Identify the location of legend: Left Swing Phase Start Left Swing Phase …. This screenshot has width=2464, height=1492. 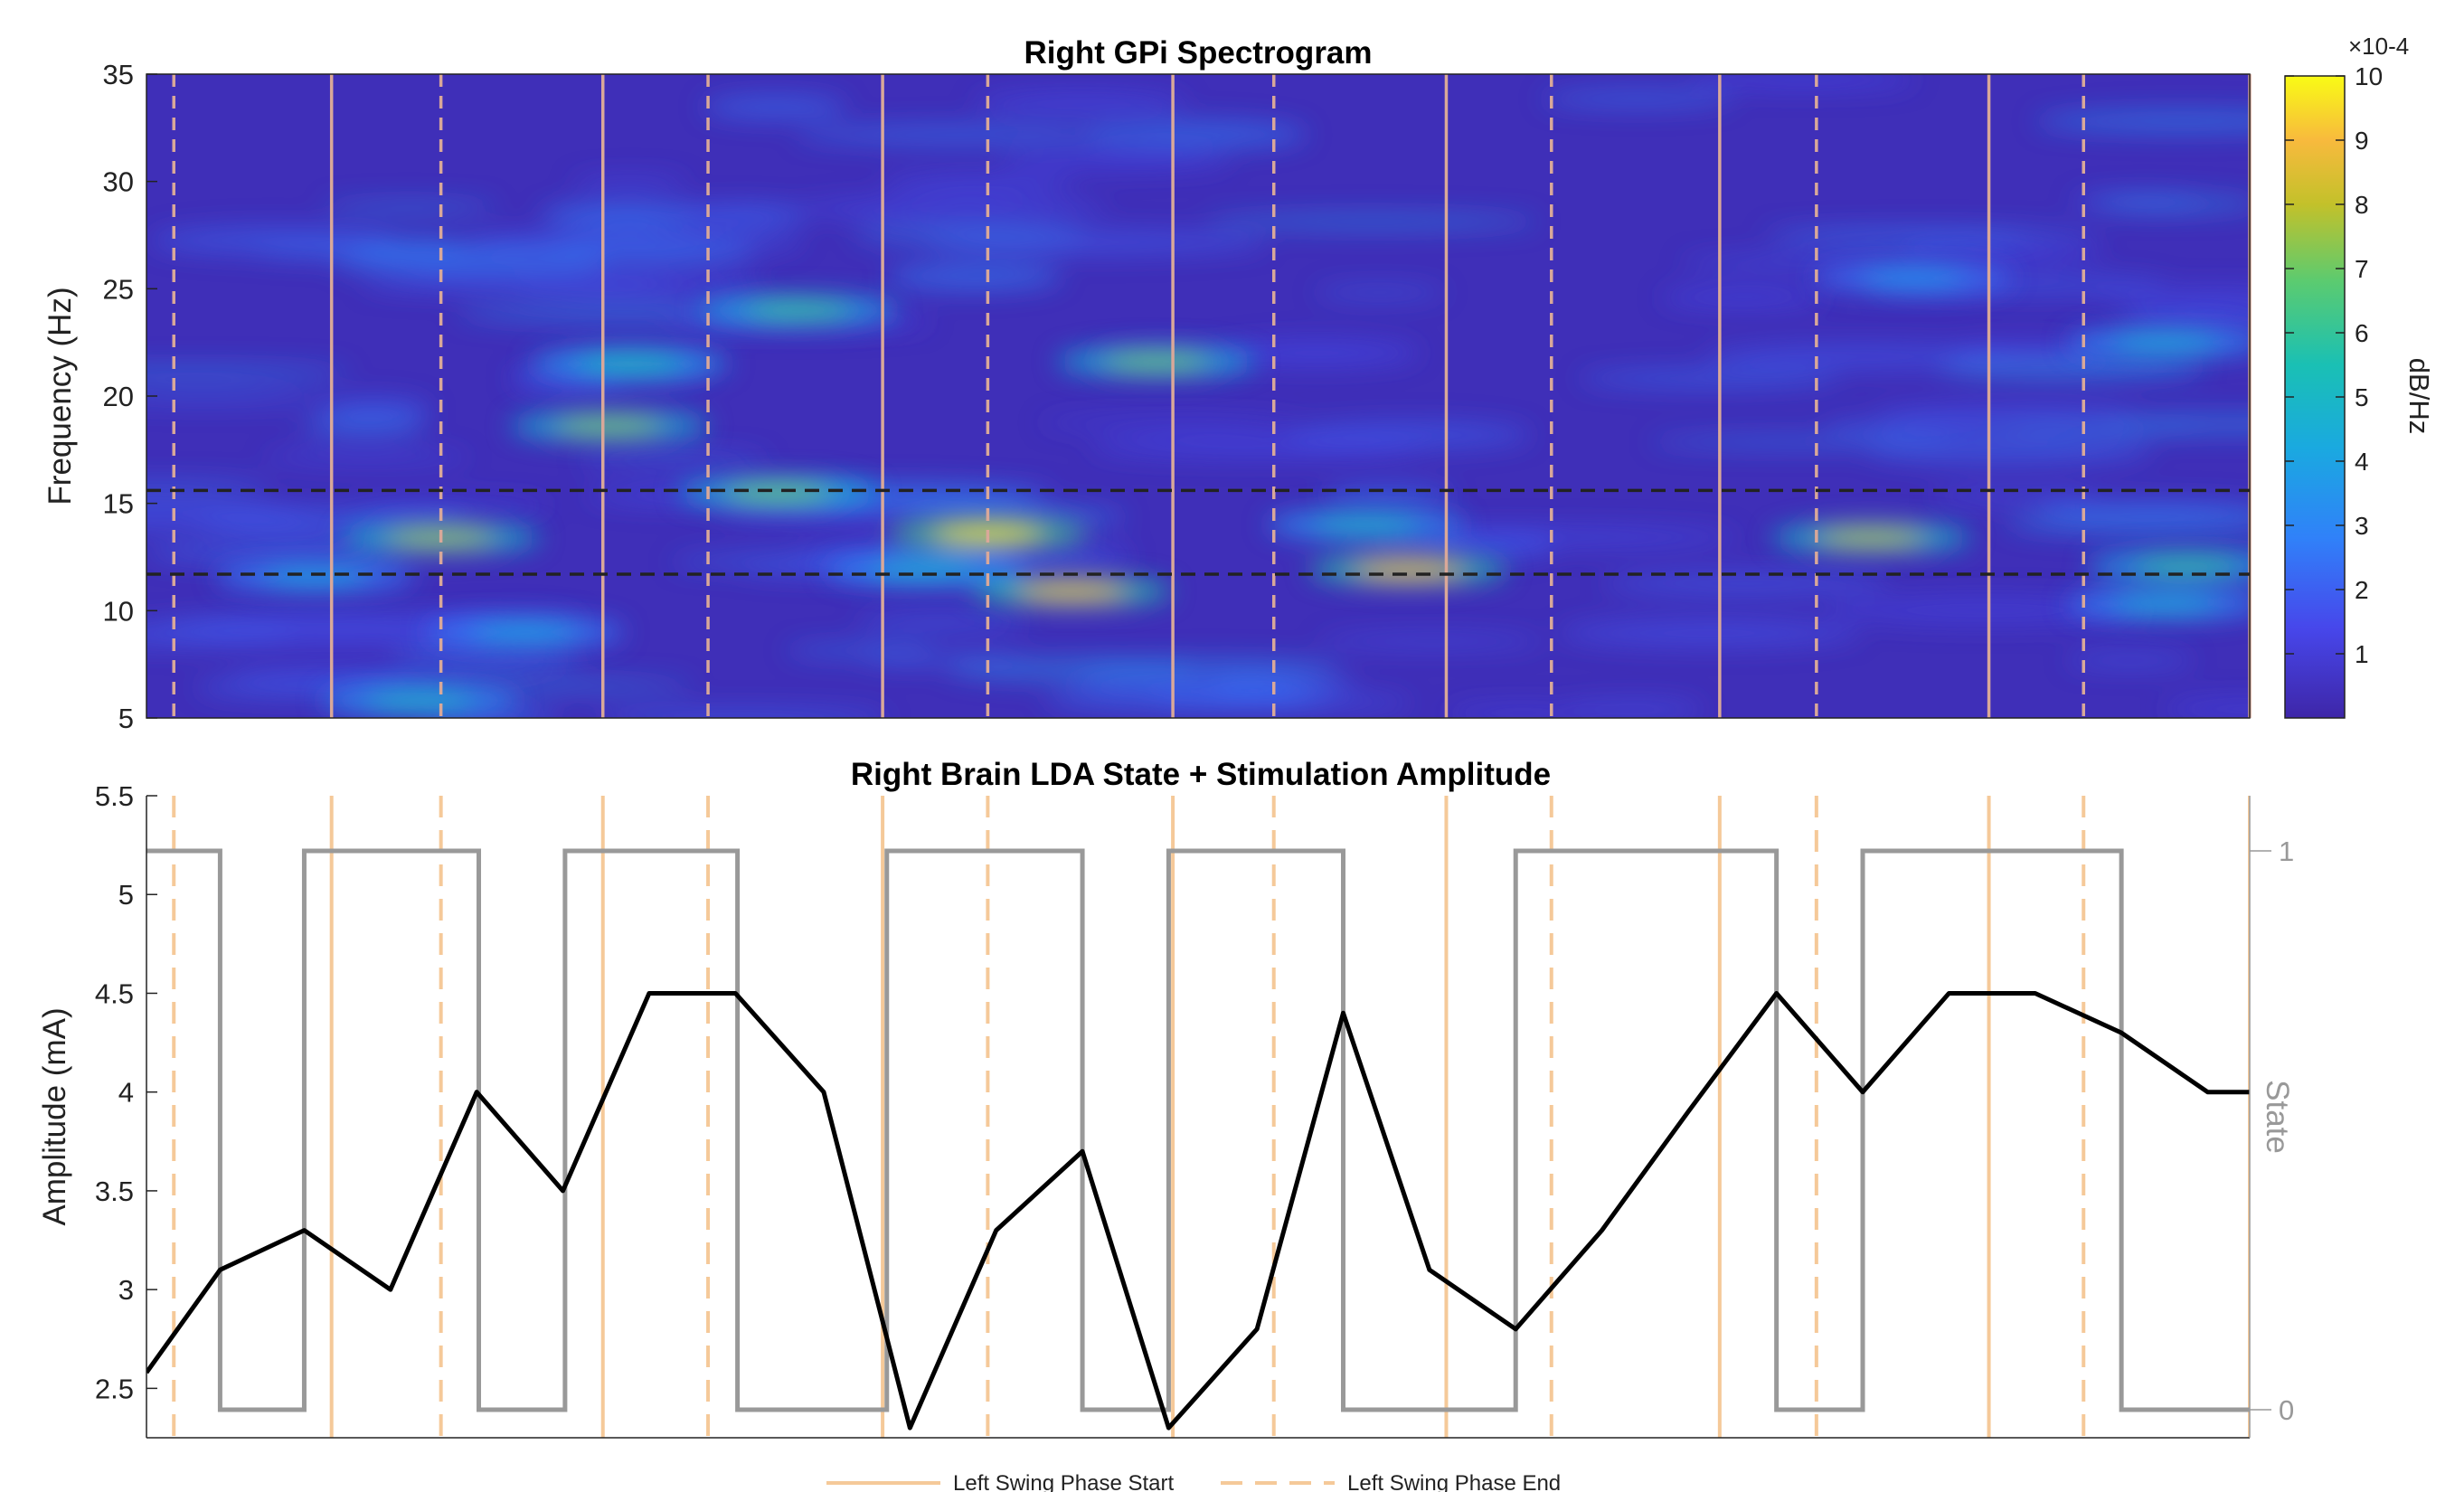
(1193, 1481).